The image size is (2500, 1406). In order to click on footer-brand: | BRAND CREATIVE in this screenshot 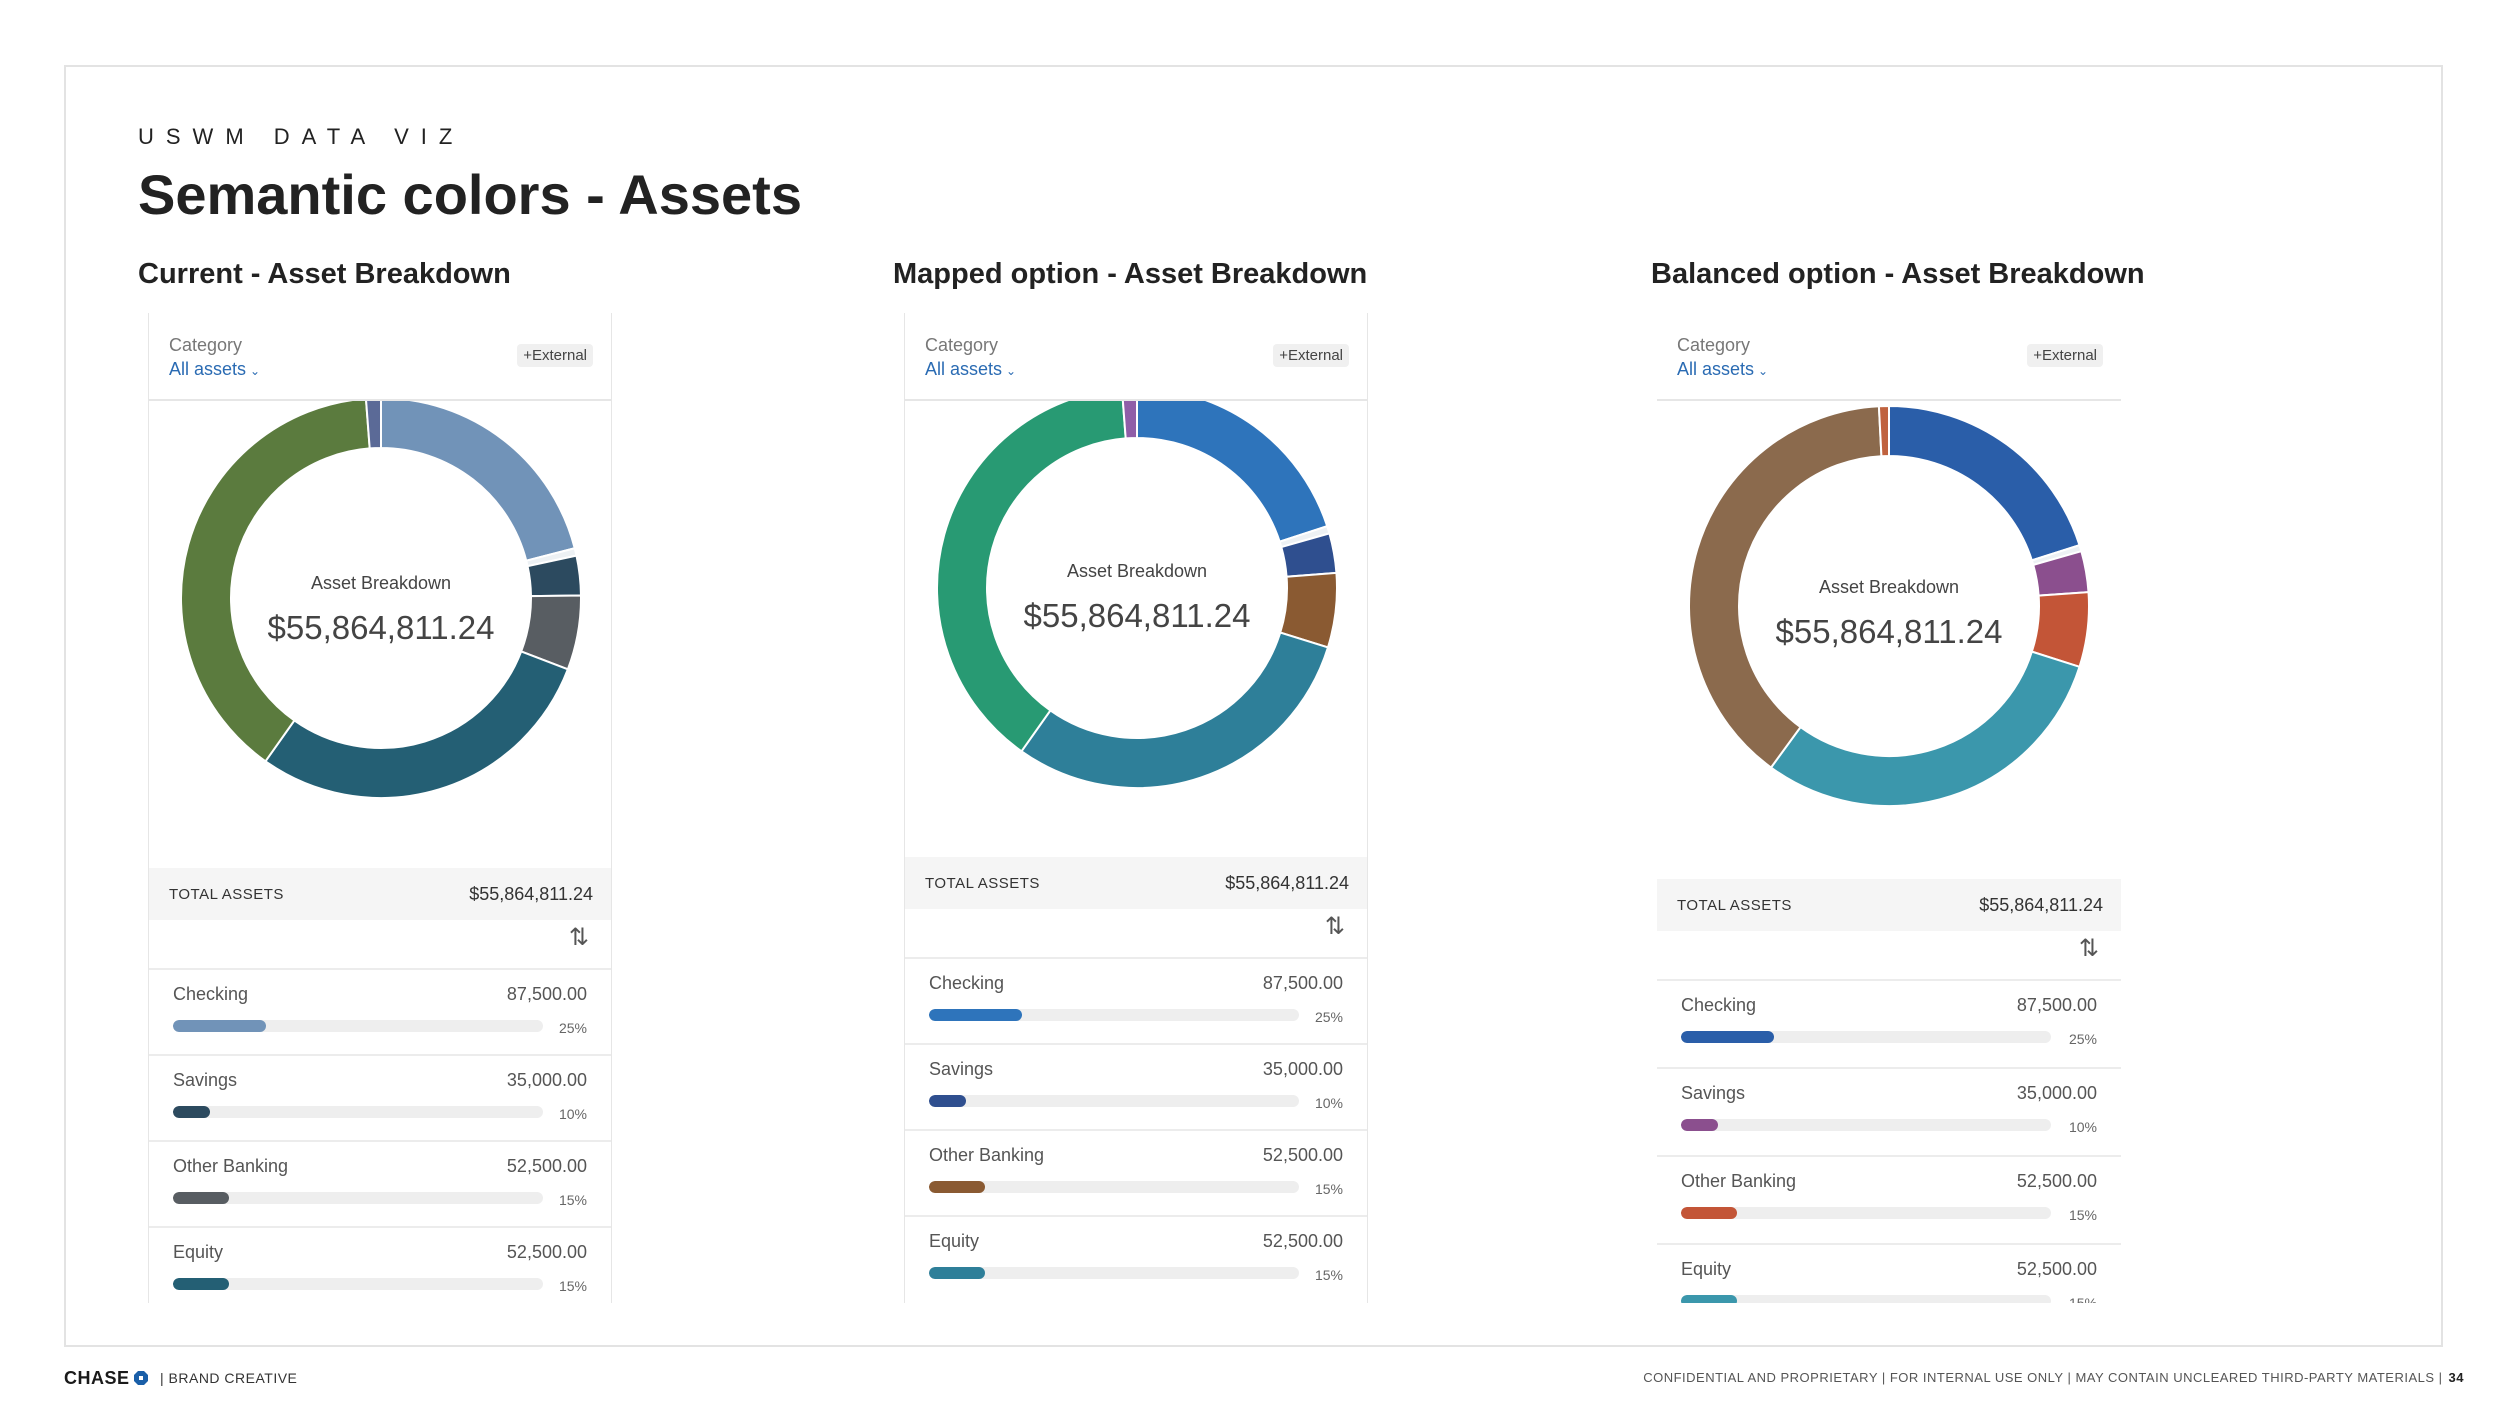, I will do `click(229, 1378)`.